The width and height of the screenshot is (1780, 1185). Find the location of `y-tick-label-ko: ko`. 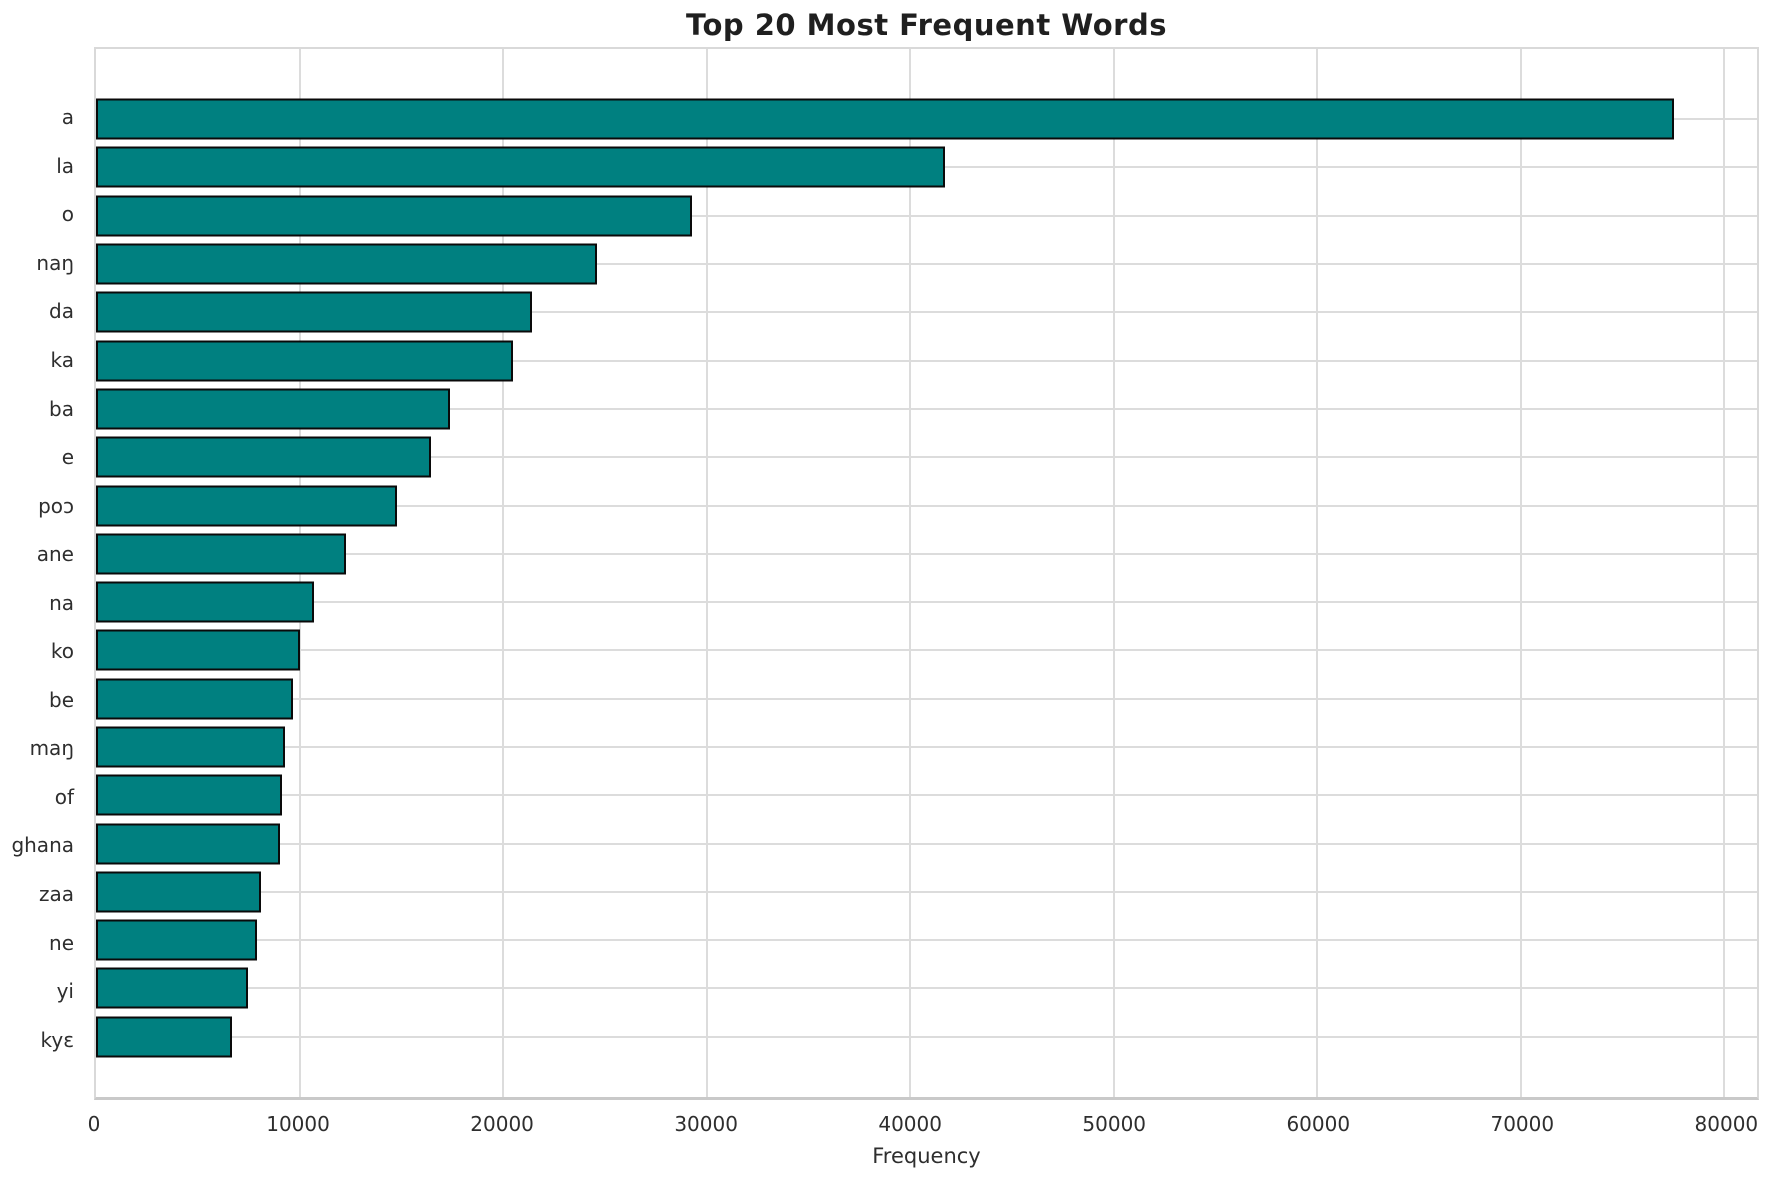

y-tick-label-ko: ko is located at coordinates (62, 651).